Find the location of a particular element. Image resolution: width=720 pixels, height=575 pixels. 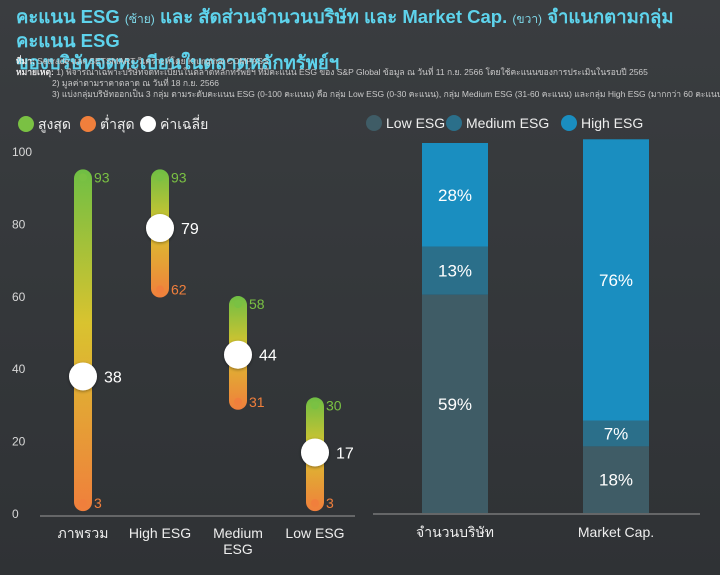

y-tick-label: 40 is located at coordinates (19, 369).